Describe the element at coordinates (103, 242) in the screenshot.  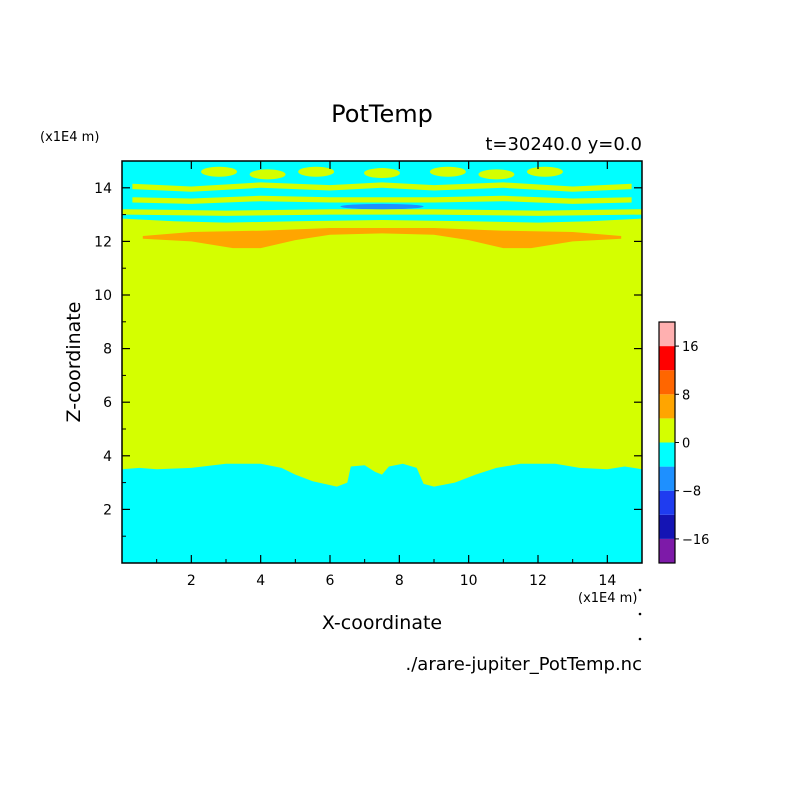
I see `y-tick-label: 12` at that location.